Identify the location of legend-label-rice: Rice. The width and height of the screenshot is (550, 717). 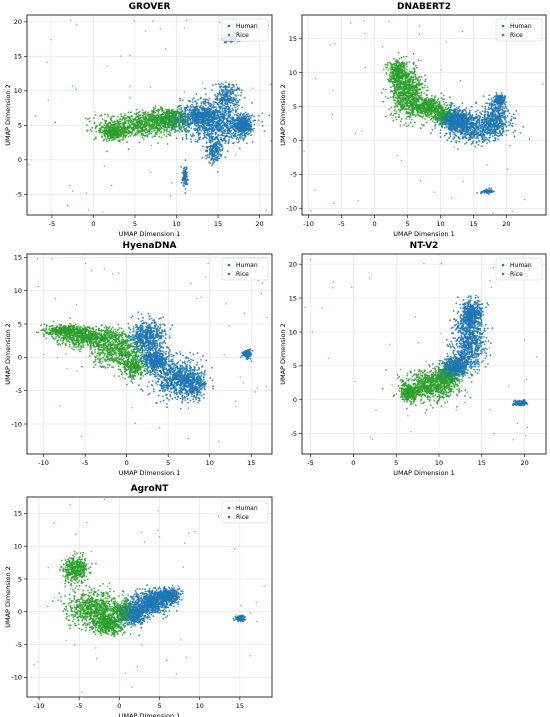
(242, 35).